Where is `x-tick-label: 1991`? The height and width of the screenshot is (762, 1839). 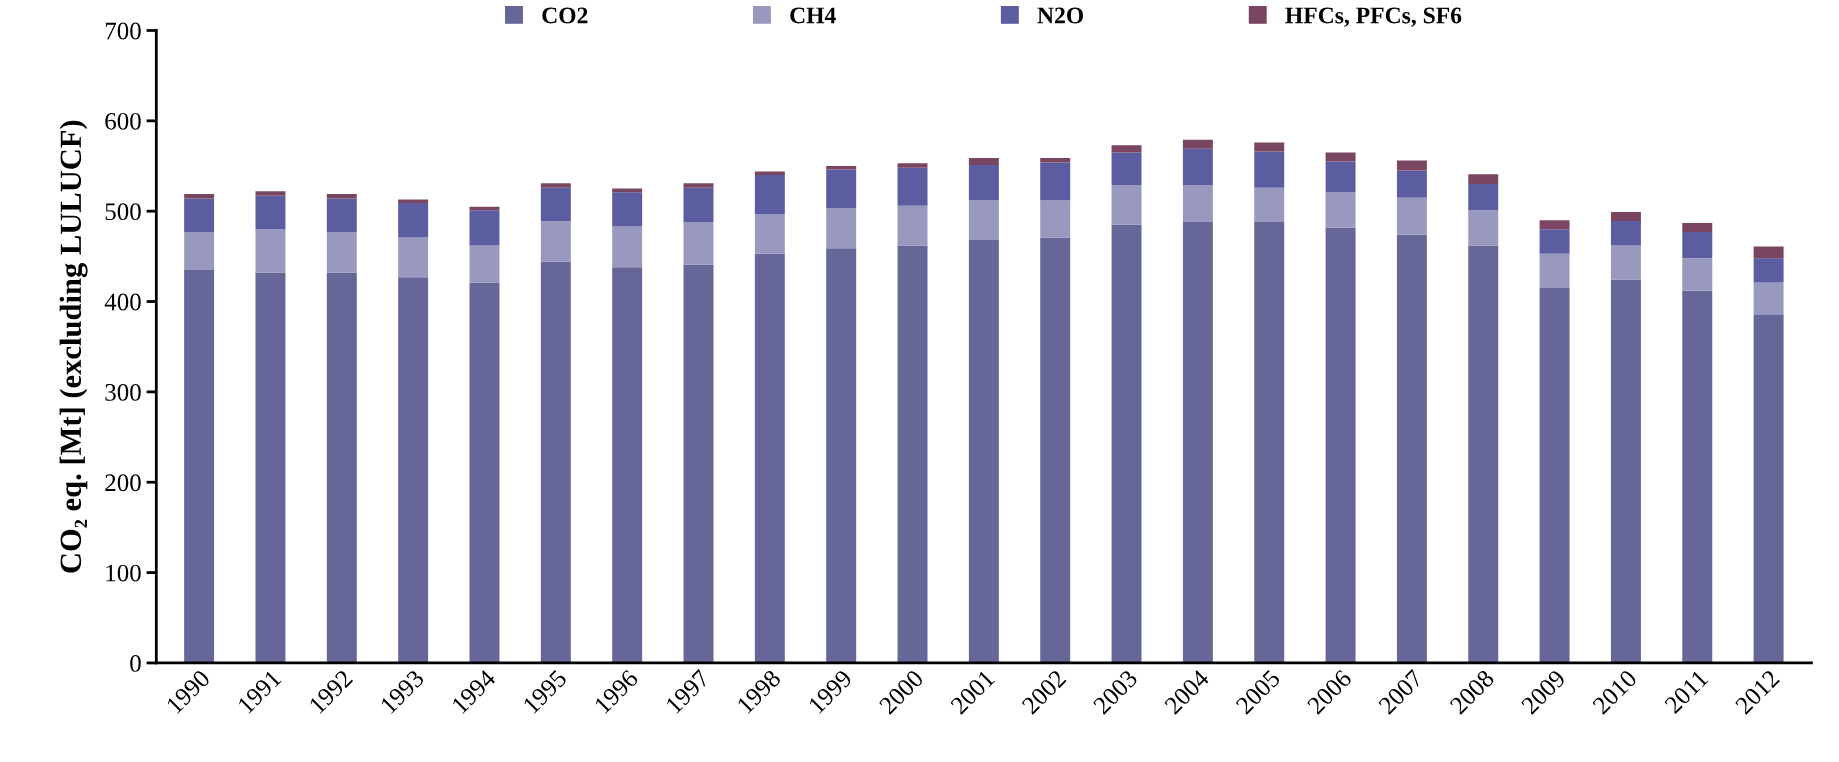 x-tick-label: 1991 is located at coordinates (259, 692).